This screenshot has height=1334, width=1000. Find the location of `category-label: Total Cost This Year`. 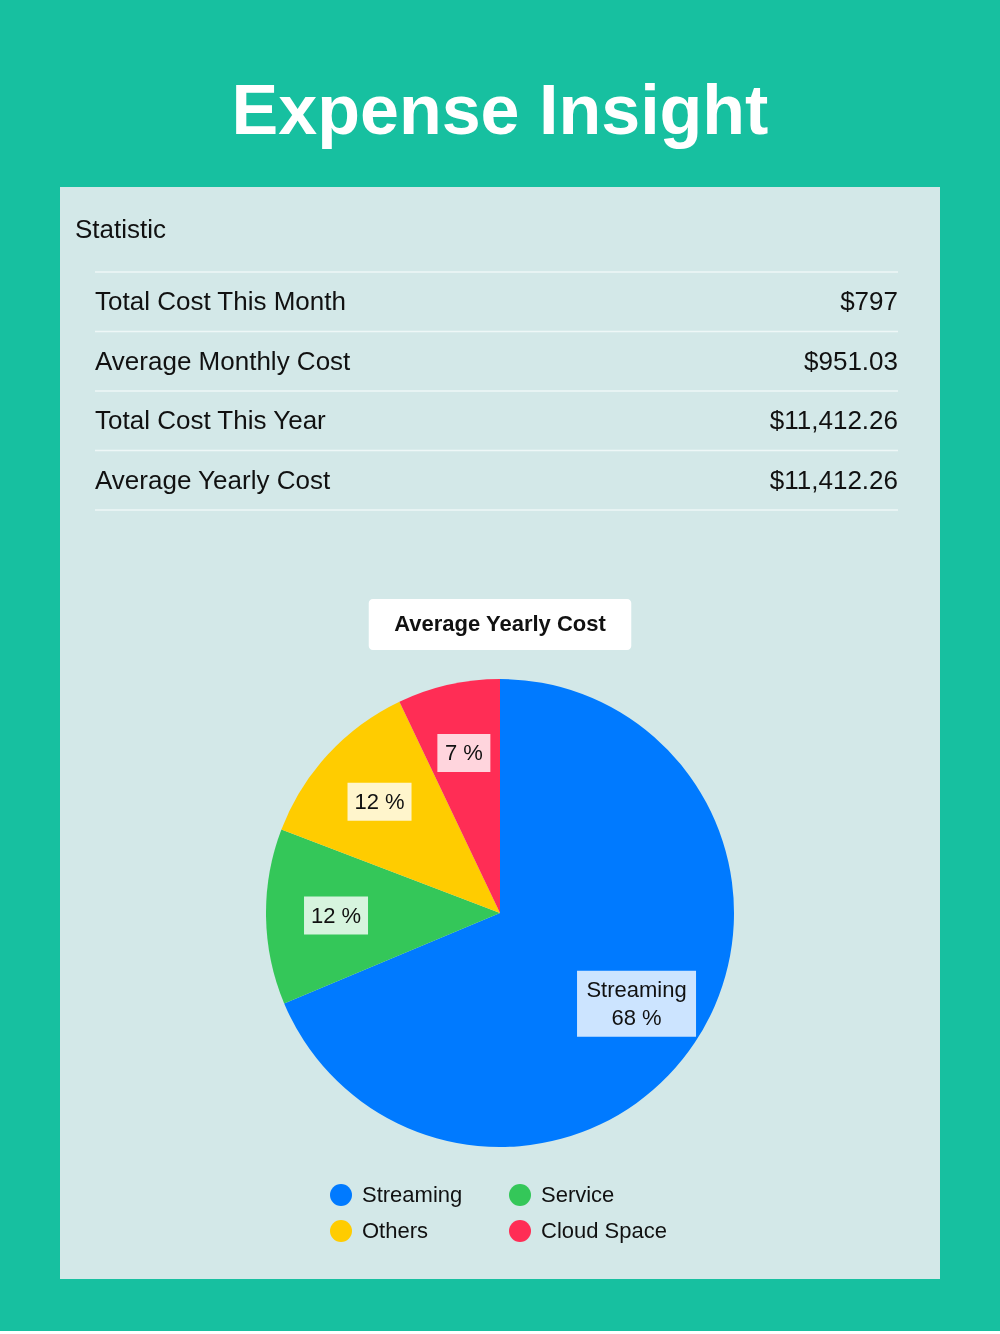

category-label: Total Cost This Year is located at coordinates (211, 420).